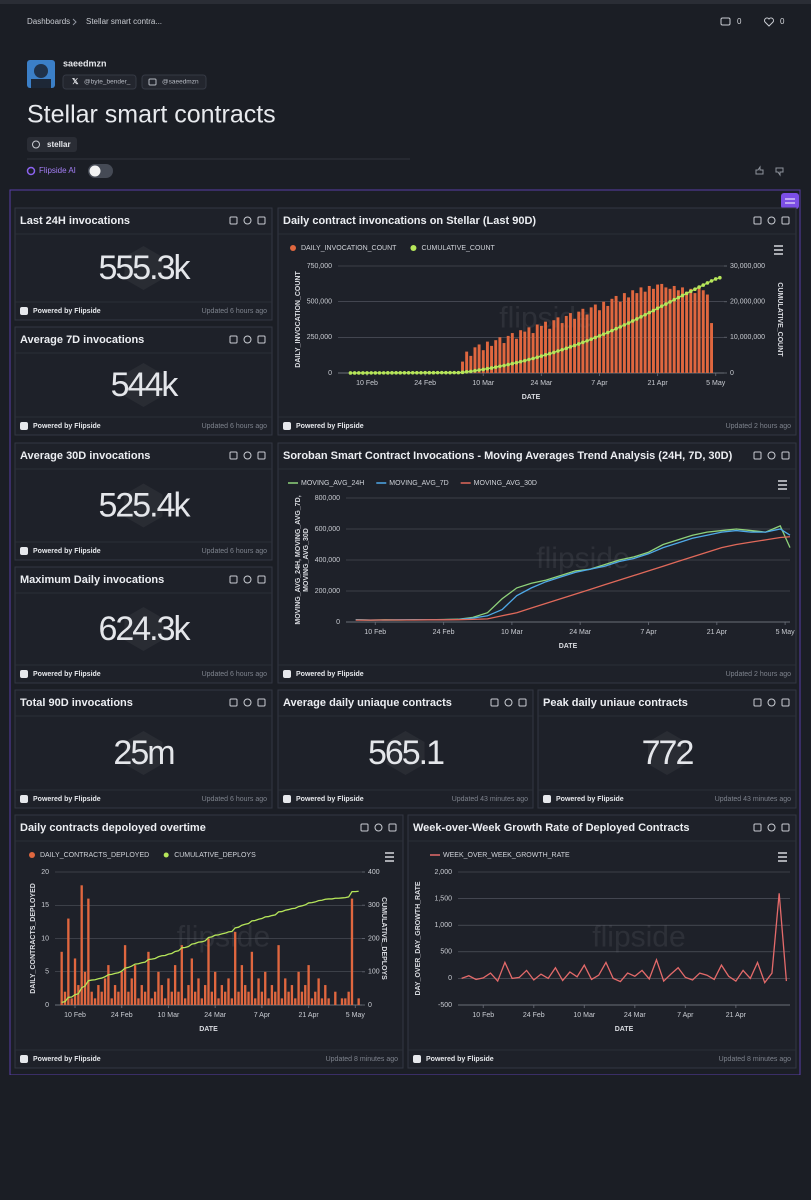 Image resolution: width=811 pixels, height=1200 pixels. What do you see at coordinates (648, 632) in the screenshot?
I see `x-tick-label: 7 Apr` at bounding box center [648, 632].